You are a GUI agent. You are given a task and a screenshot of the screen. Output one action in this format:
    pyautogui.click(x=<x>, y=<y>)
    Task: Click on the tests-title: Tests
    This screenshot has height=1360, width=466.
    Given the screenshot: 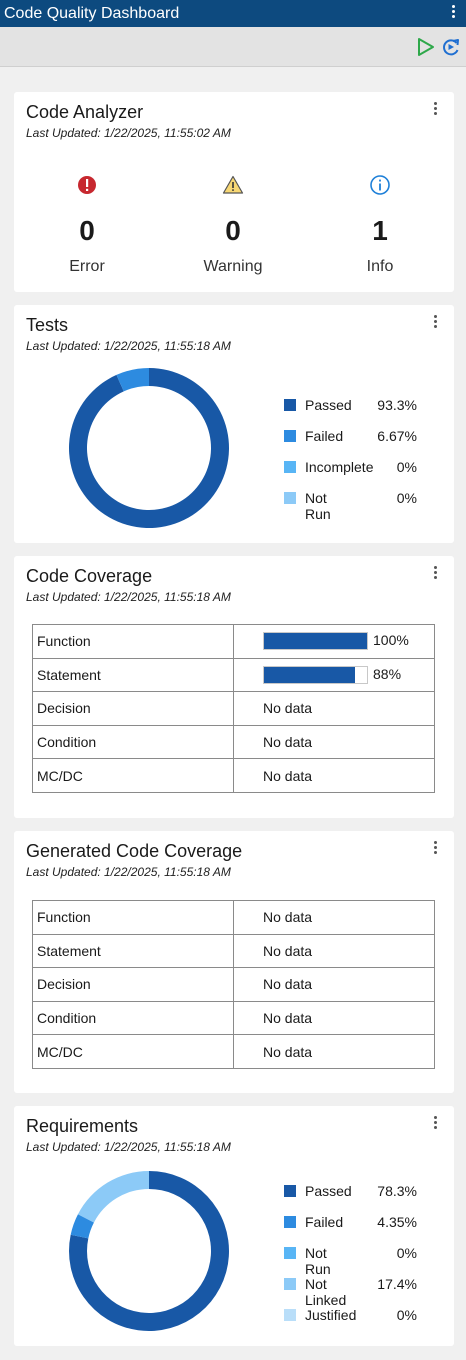 What is the action you would take?
    pyautogui.click(x=47, y=325)
    